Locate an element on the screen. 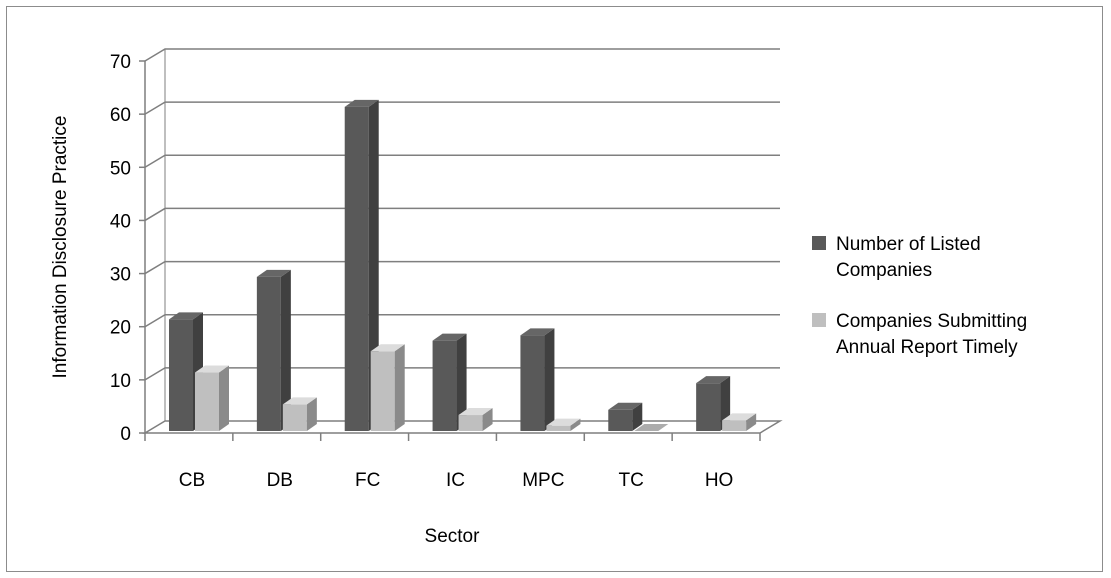 The width and height of the screenshot is (1111, 578). y-tick-label: 0 is located at coordinates (125, 434).